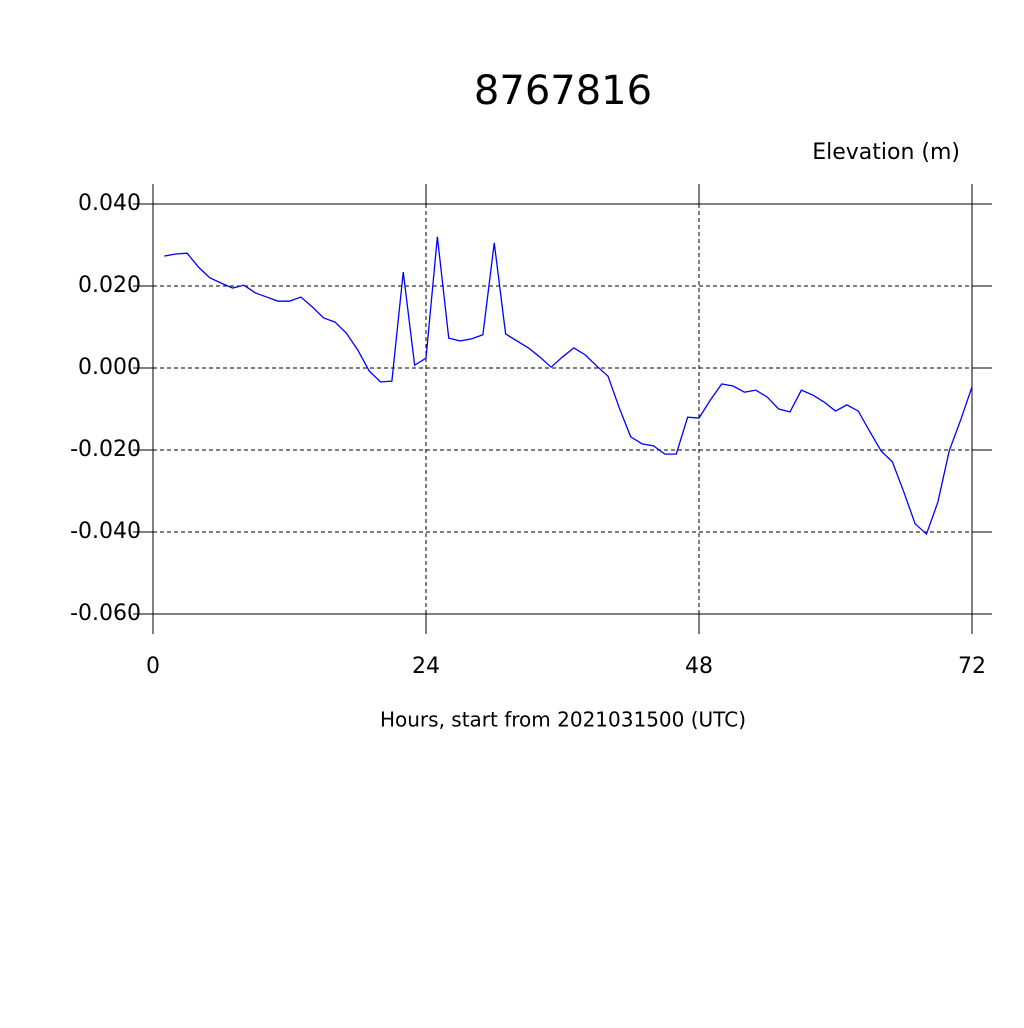 The height and width of the screenshot is (1028, 1024). Describe the element at coordinates (426, 666) in the screenshot. I see `x-tick-label: 24` at that location.